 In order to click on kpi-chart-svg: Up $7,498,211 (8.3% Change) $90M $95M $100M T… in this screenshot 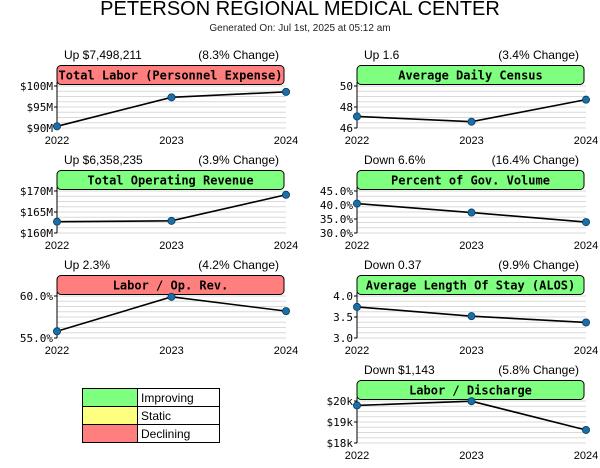, I will do `click(159, 97)`.